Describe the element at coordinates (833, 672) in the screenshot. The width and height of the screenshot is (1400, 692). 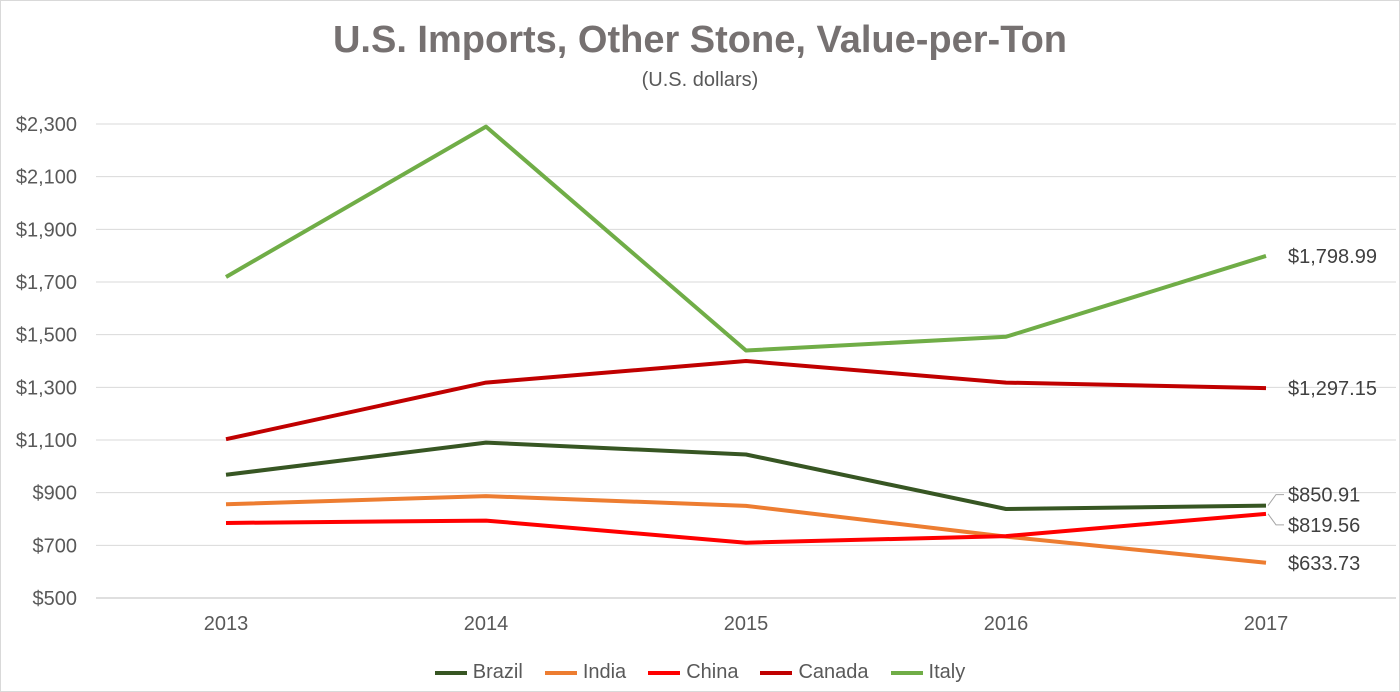
I see `legend-label: Canada` at that location.